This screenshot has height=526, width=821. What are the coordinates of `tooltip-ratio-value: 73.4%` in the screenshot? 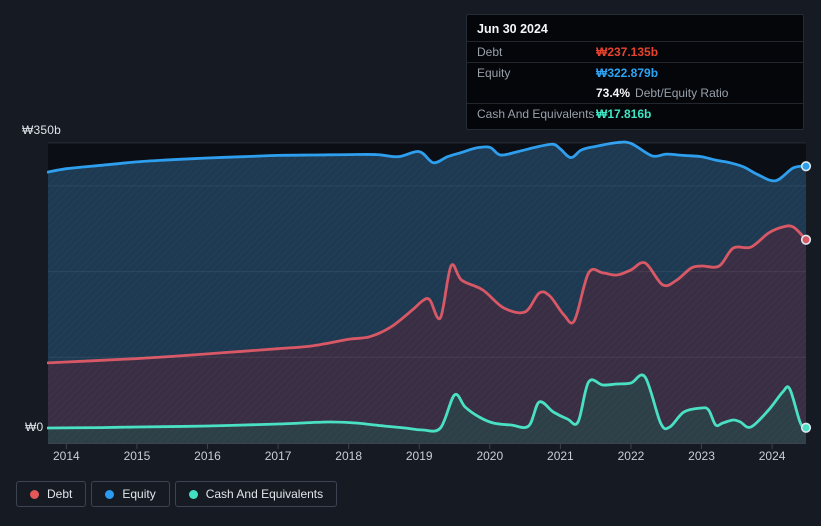 It's located at (613, 93).